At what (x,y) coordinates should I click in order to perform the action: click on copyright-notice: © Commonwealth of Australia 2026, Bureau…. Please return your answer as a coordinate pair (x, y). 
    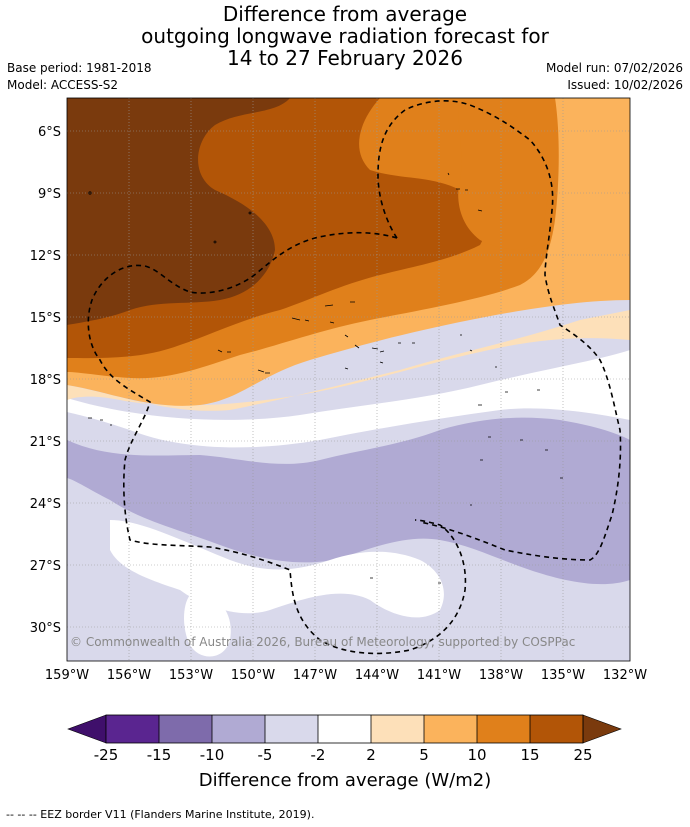
    Looking at the image, I should click on (322, 642).